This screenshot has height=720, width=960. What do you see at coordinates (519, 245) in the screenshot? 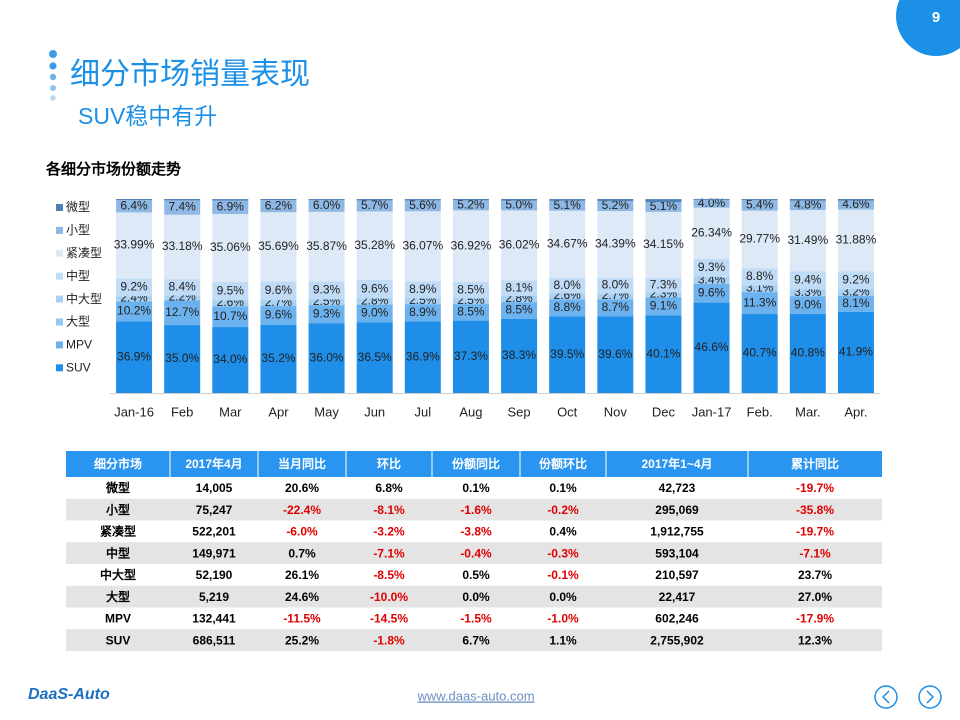
I see `value-label: 36.02%` at bounding box center [519, 245].